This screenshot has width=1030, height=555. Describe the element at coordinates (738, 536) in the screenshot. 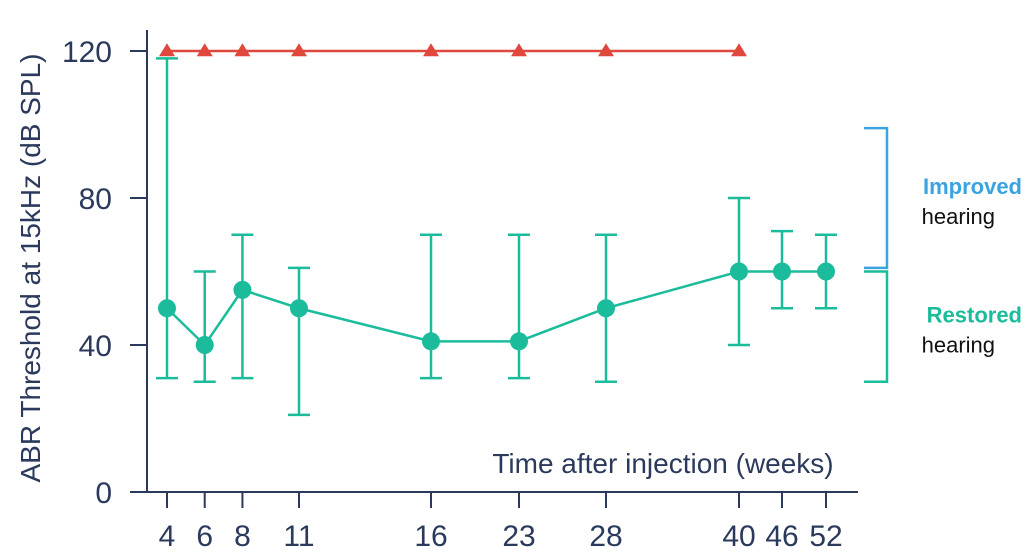

I see `x-tick-label: 40` at that location.